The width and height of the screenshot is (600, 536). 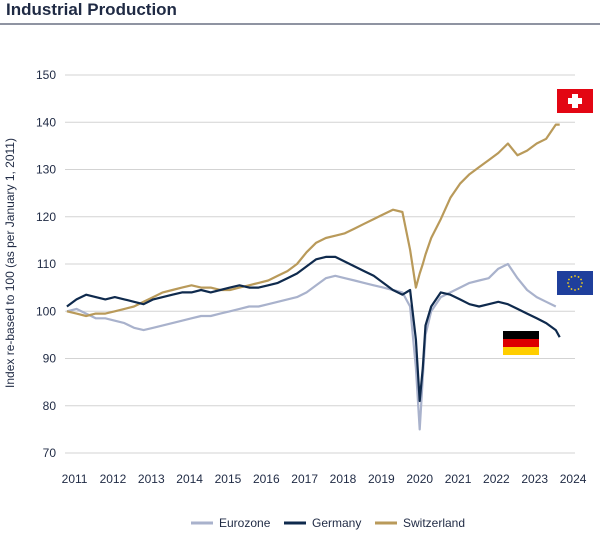 What do you see at coordinates (50, 406) in the screenshot?
I see `y-tick-label: 80` at bounding box center [50, 406].